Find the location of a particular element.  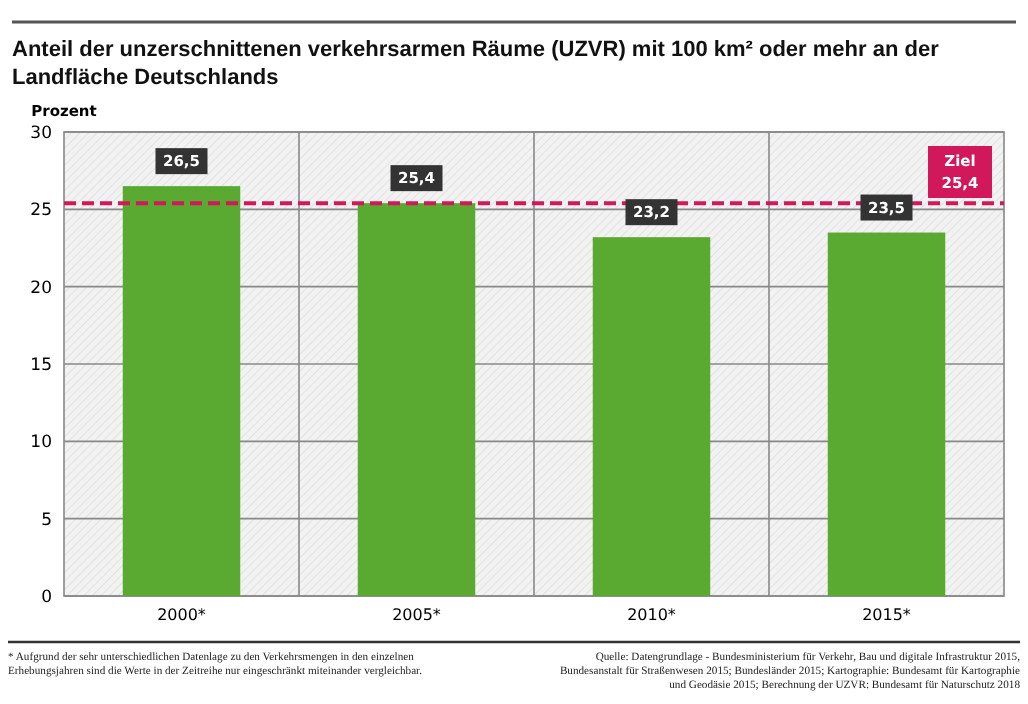

y-tick-label: 15 is located at coordinates (41, 365).